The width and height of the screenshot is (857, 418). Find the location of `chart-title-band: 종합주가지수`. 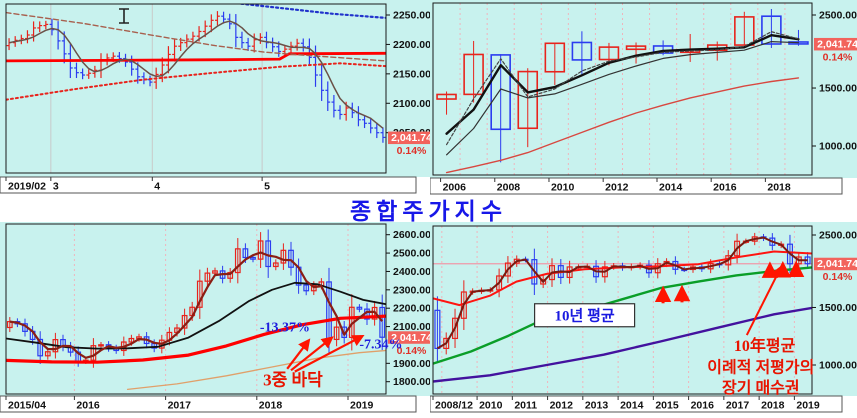

chart-title-band: 종합주가지수 is located at coordinates (428, 209).